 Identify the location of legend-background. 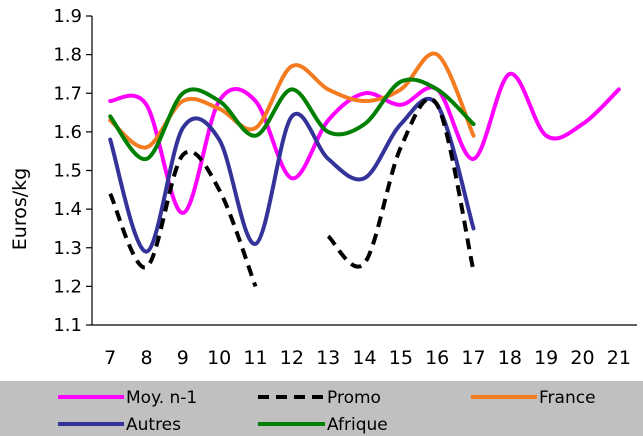
(321, 408).